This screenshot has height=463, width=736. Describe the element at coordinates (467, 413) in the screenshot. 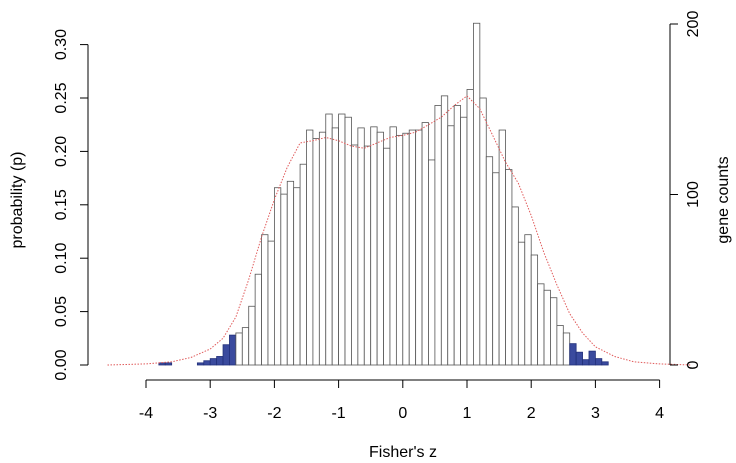

I see `x-tick-label: 1` at that location.